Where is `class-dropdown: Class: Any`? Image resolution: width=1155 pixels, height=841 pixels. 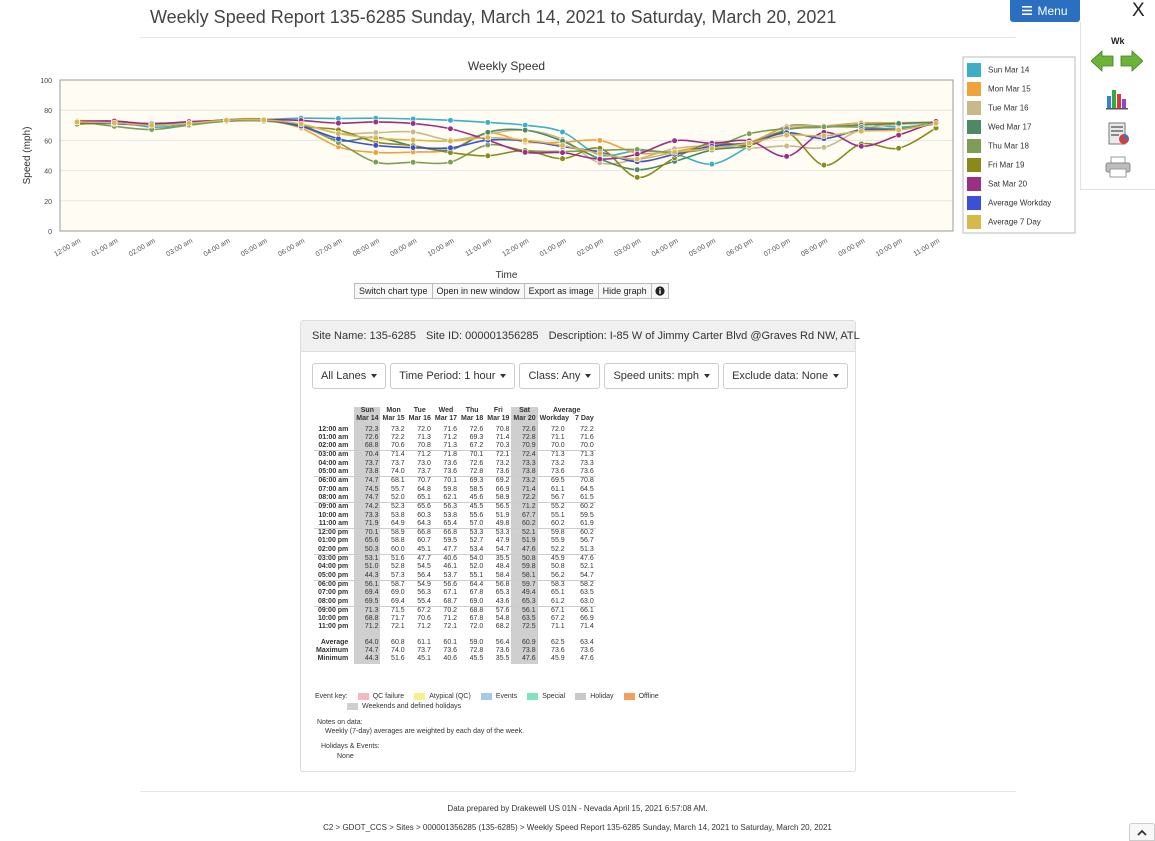
class-dropdown: Class: Any is located at coordinates (560, 376).